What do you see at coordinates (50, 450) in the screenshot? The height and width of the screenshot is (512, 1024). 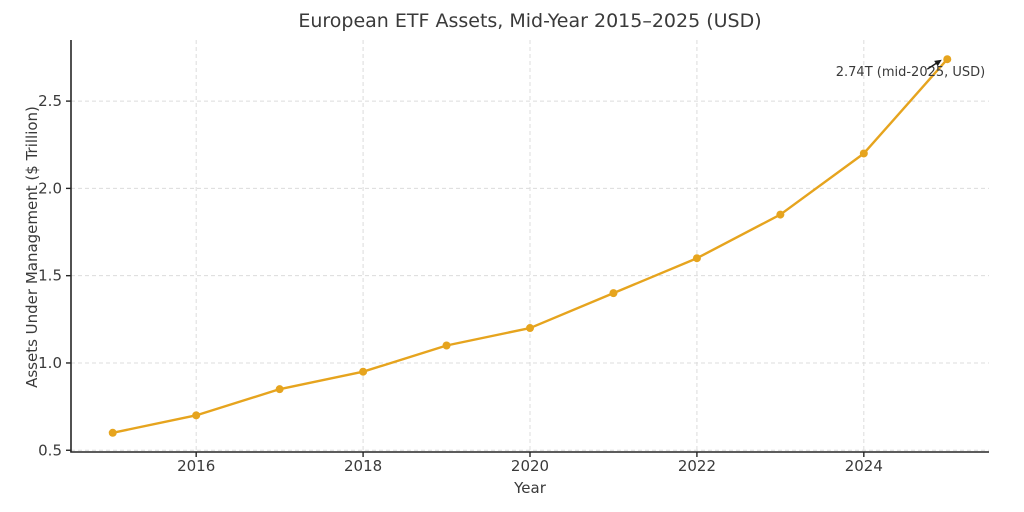 I see `y-tick-label: 0.5` at bounding box center [50, 450].